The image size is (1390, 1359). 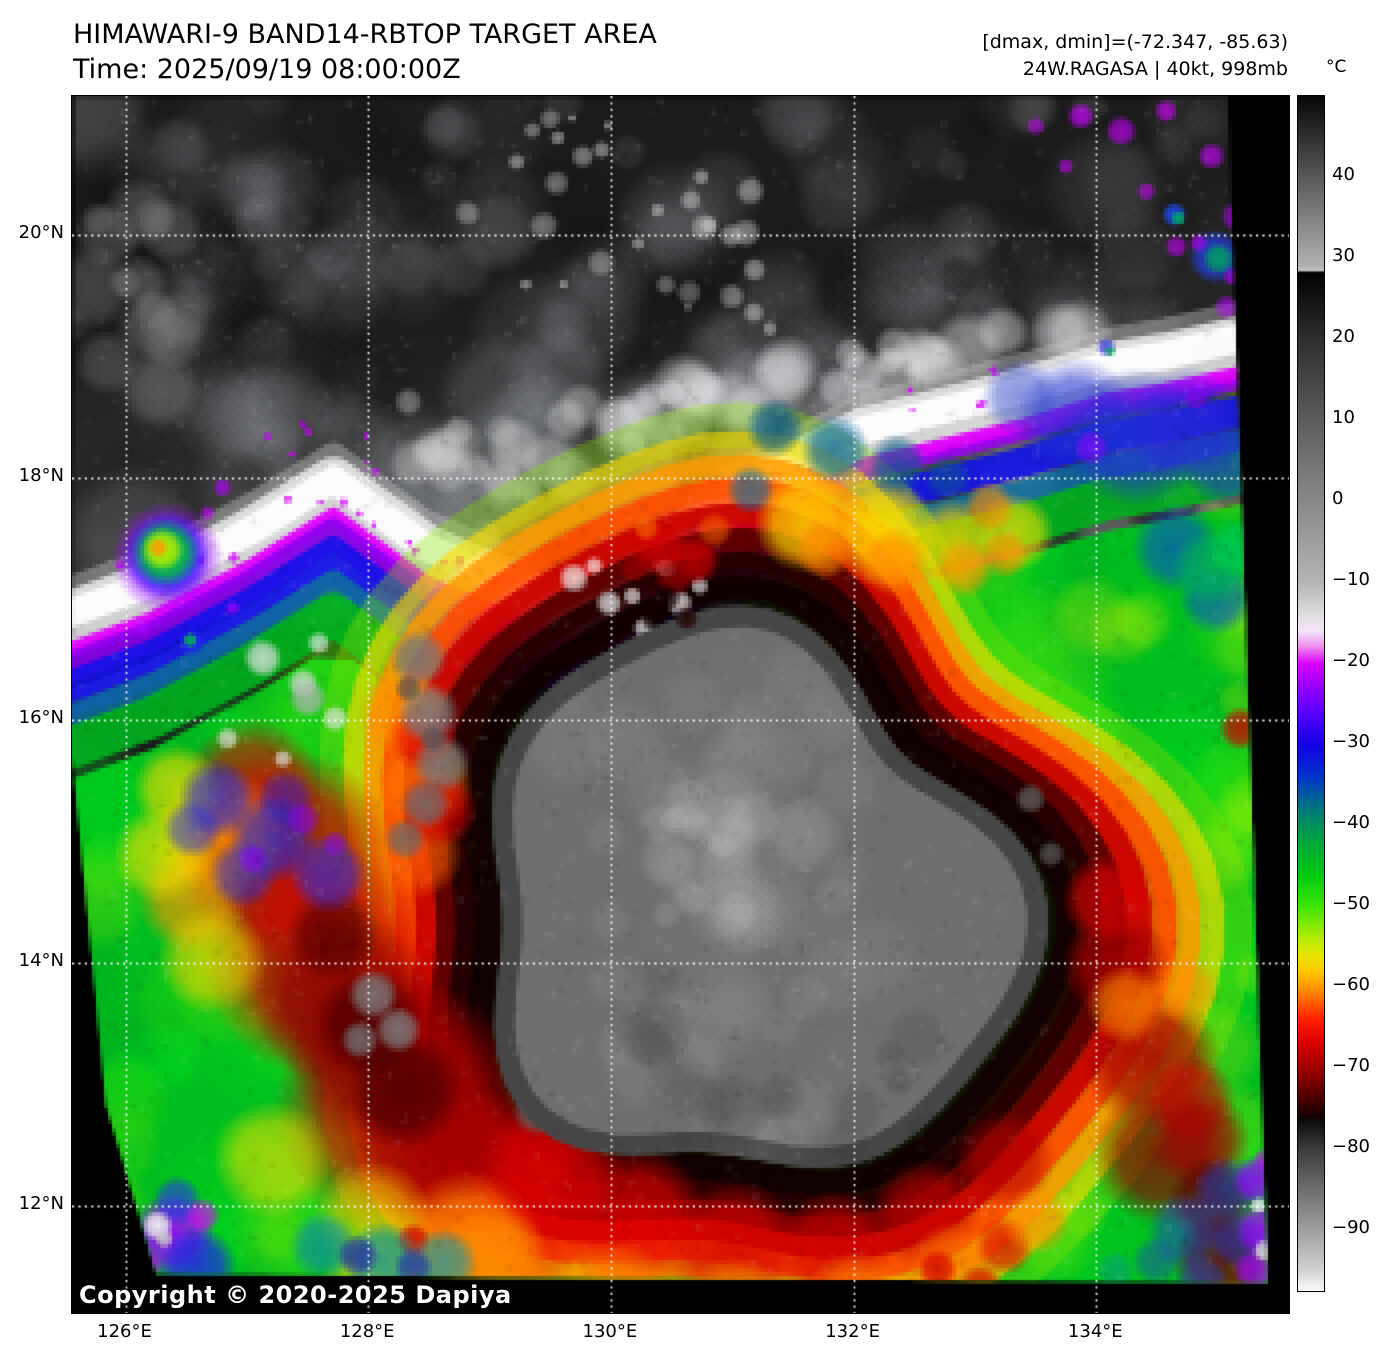 What do you see at coordinates (1343, 418) in the screenshot?
I see `colorbar-tick-label: 10` at bounding box center [1343, 418].